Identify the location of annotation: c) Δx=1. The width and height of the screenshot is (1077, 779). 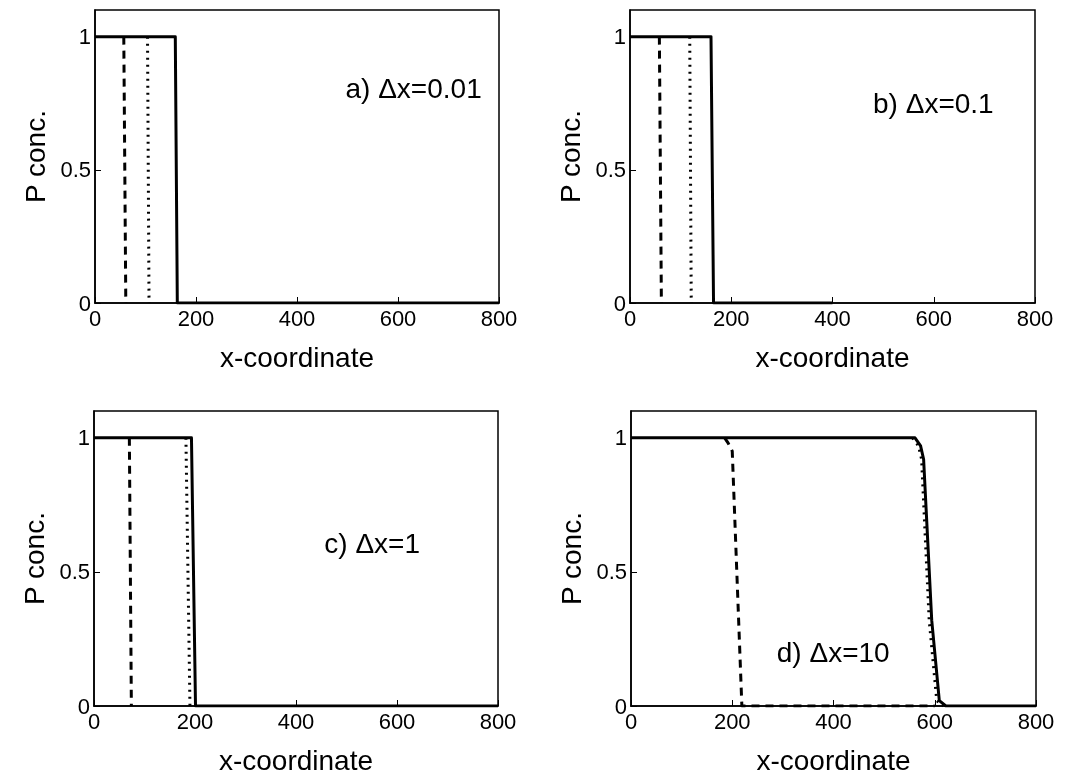
(372, 543).